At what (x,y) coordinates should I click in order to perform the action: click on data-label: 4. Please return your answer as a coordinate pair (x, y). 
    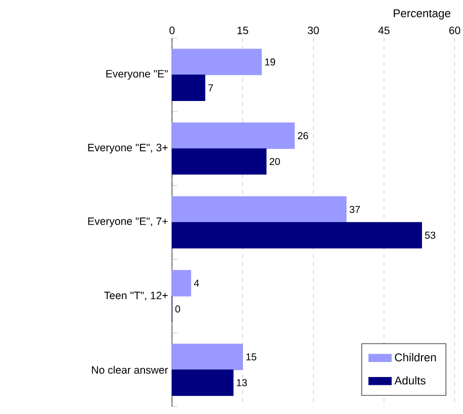
    Looking at the image, I should click on (197, 283).